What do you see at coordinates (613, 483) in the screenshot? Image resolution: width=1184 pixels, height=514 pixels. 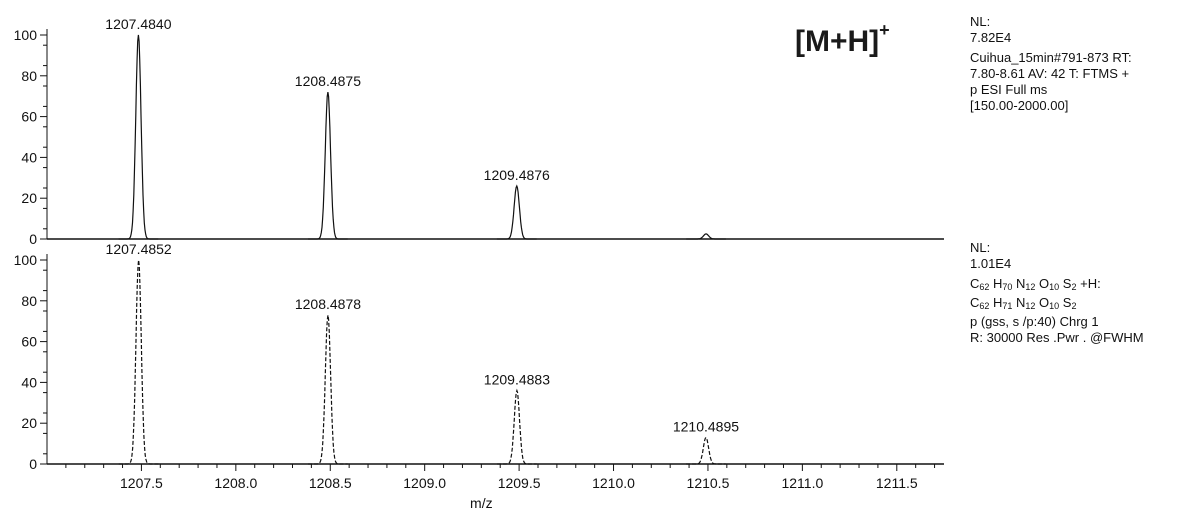 I see `x-tick-label: 1210.0` at bounding box center [613, 483].